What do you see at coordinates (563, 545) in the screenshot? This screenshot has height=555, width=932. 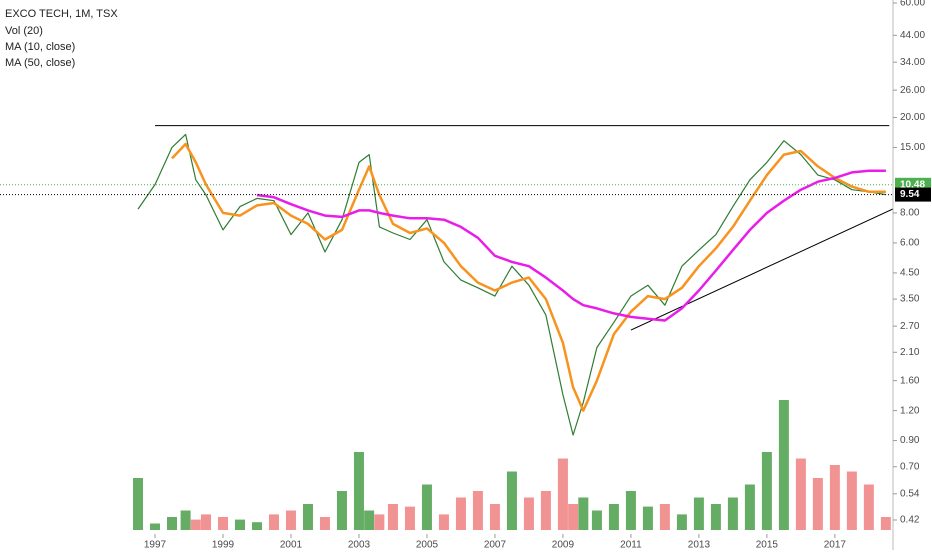 I see `x-tick-label: 2009` at bounding box center [563, 545].